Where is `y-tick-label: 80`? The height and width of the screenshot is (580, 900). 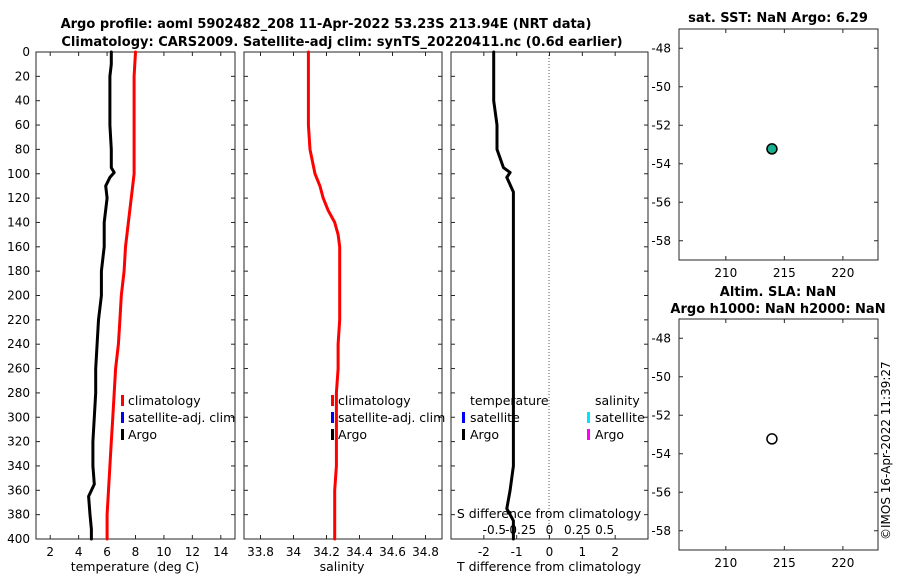
y-tick-label: 80 is located at coordinates (22, 149).